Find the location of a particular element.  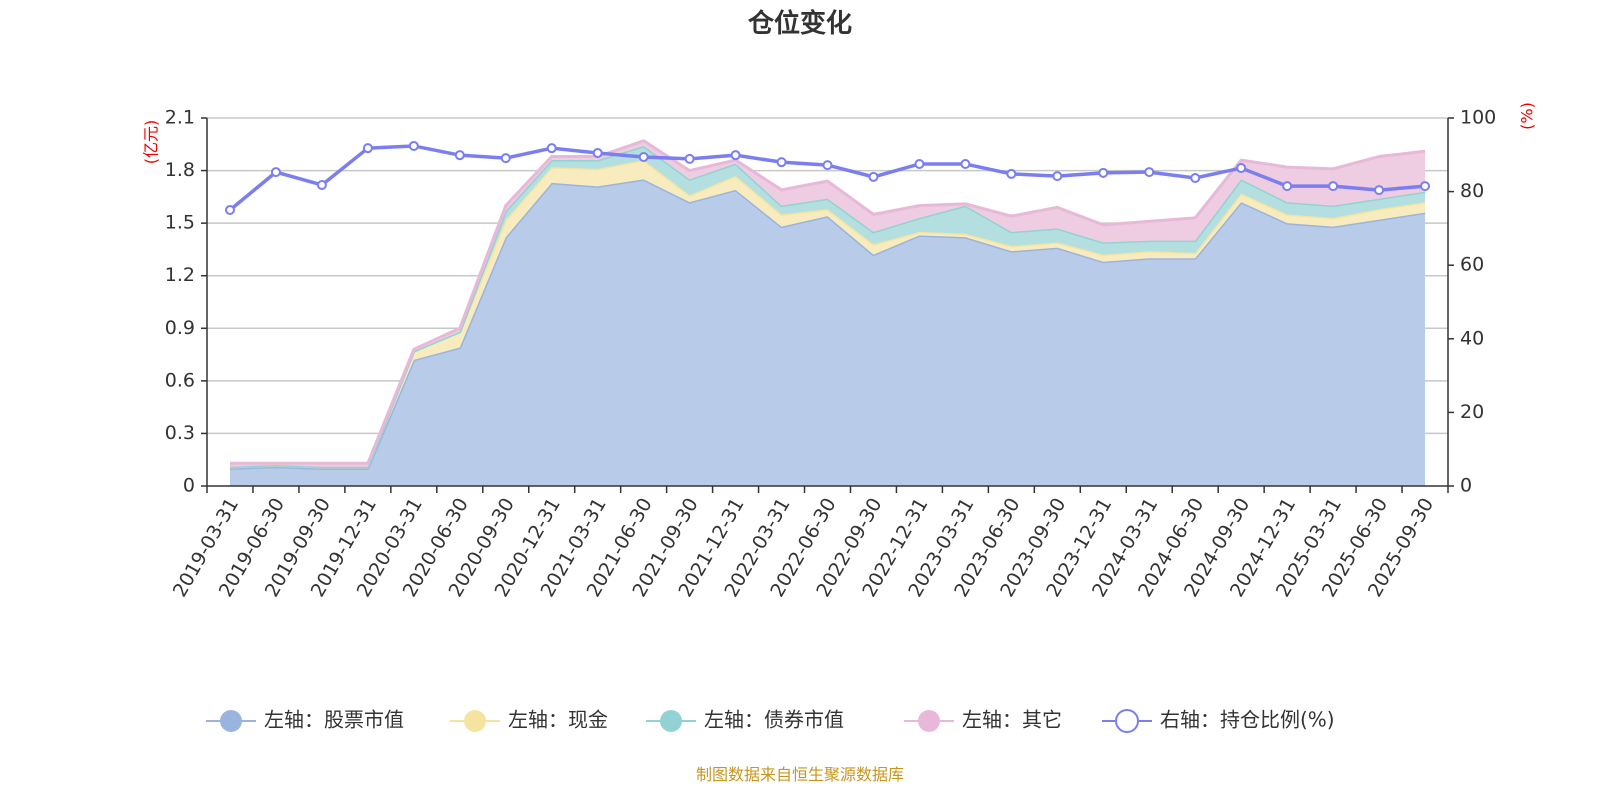

legend: 左轴：股票市值 左轴：现金 左轴：债券市值 左轴：其它 右轴：持仓比例(%) is located at coordinates (770, 720).